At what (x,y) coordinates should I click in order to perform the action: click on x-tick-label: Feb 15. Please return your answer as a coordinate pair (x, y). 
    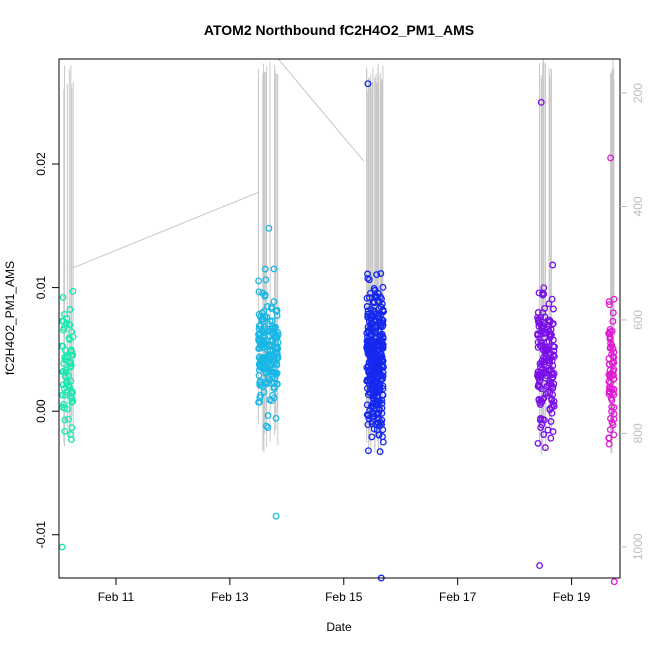
    Looking at the image, I should click on (344, 597).